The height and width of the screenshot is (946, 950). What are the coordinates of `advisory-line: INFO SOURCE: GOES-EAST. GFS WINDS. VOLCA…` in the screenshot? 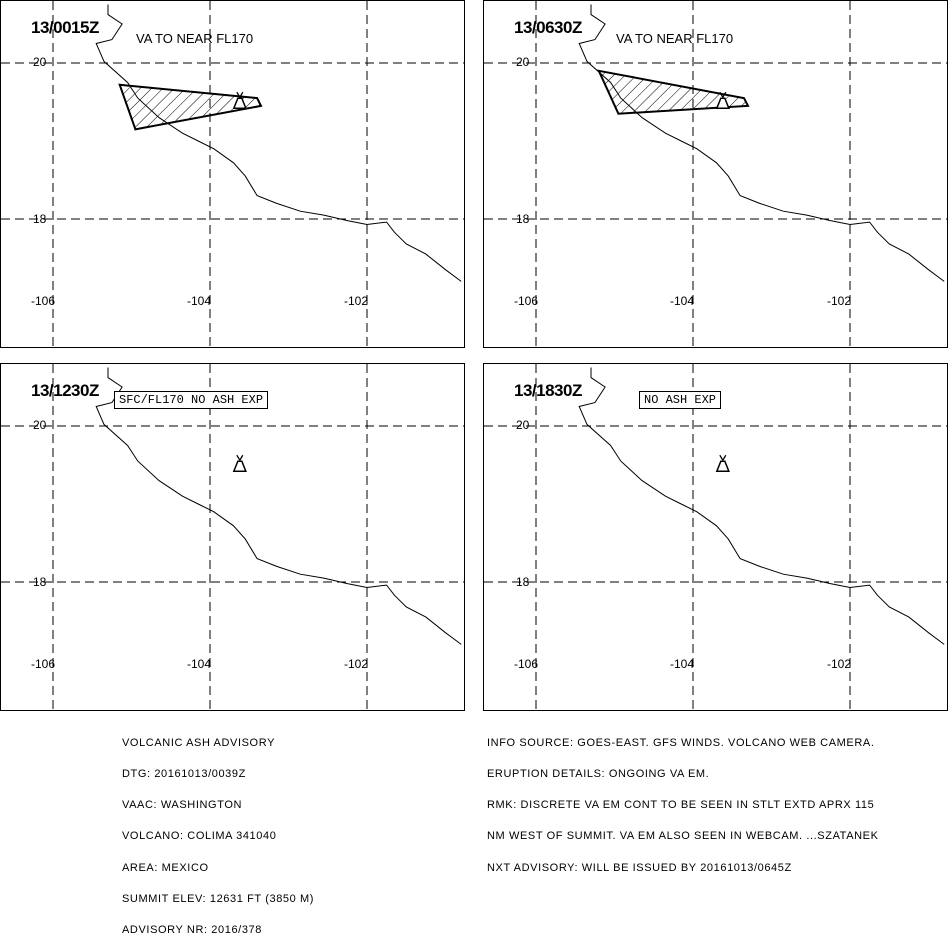 It's located at (681, 742).